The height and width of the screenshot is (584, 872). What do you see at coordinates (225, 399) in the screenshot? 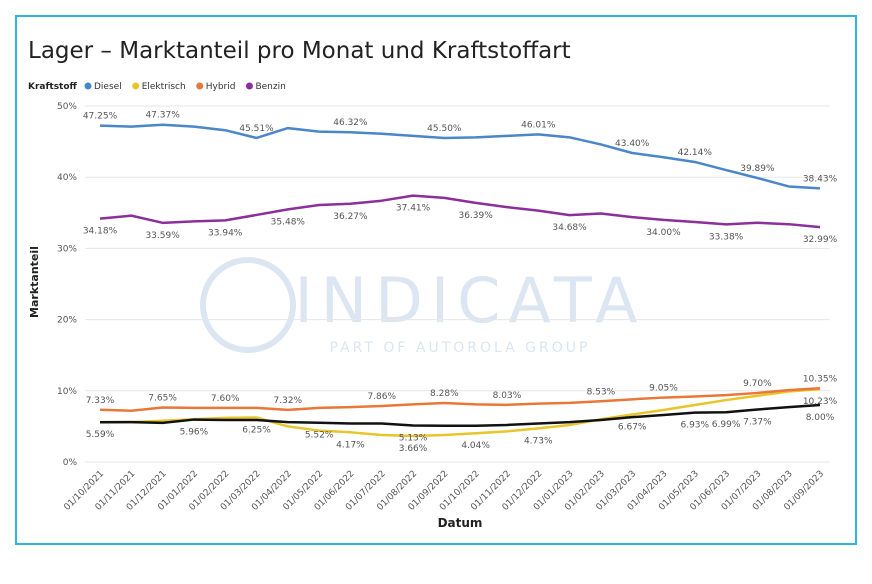
I see `data-label: 7.60%` at bounding box center [225, 399].